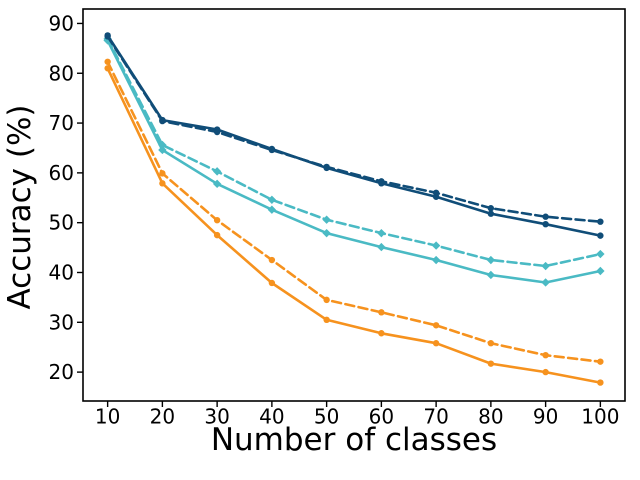 This screenshot has height=480, width=640. I want to click on y-tick-label: 70, so click(61, 123).